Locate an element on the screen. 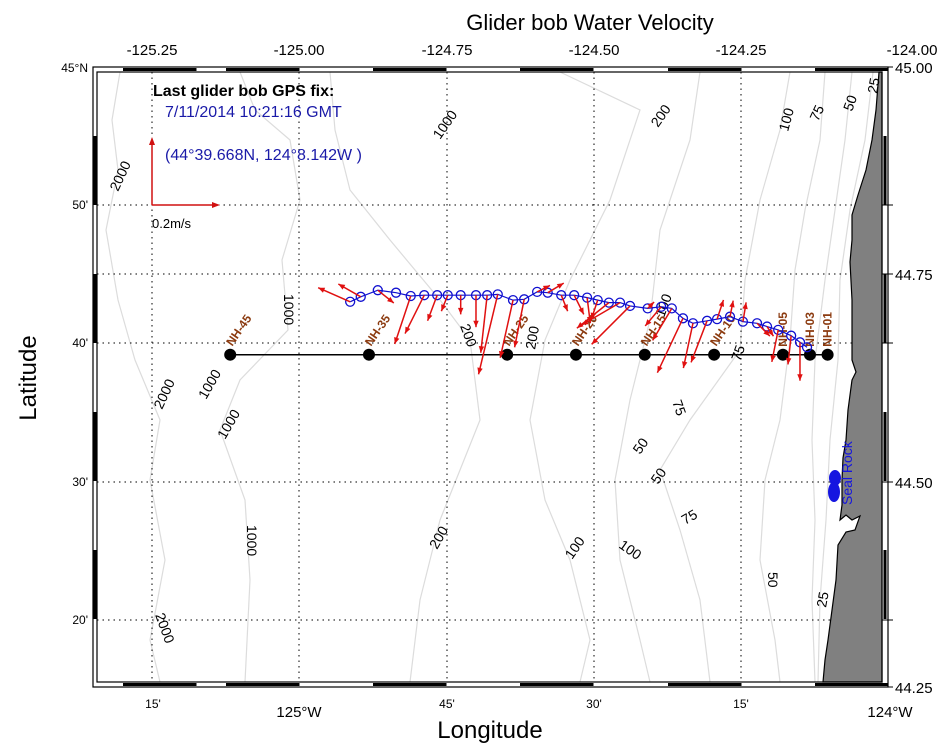 The width and height of the screenshot is (950, 748). right-tick-label: 44.75 is located at coordinates (914, 275).